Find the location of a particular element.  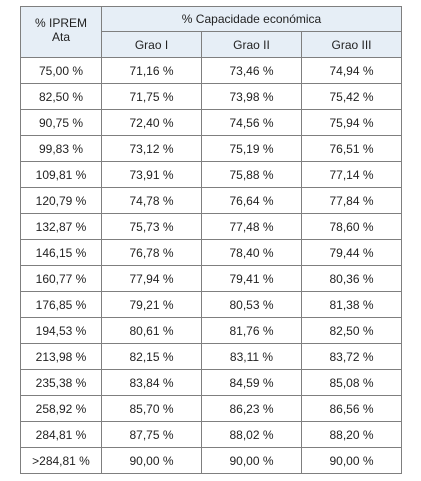

iprem-cell: >284,81 % is located at coordinates (61, 460).